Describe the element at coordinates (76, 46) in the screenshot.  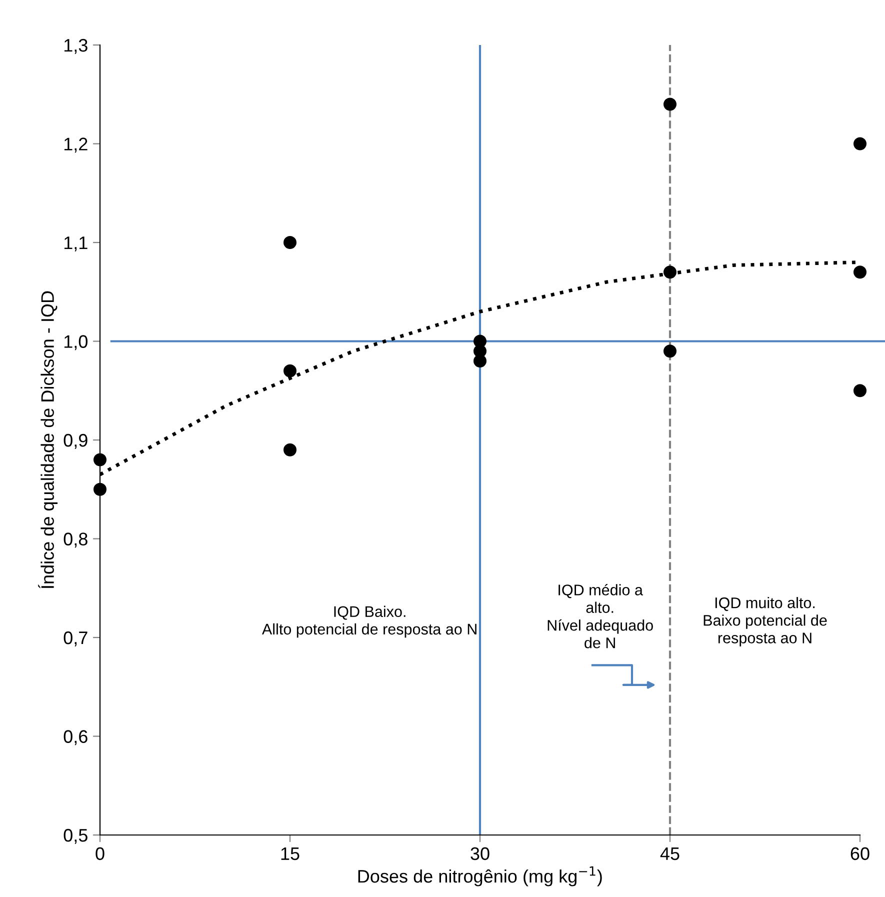
I see `y-tick-label: 1,3` at that location.